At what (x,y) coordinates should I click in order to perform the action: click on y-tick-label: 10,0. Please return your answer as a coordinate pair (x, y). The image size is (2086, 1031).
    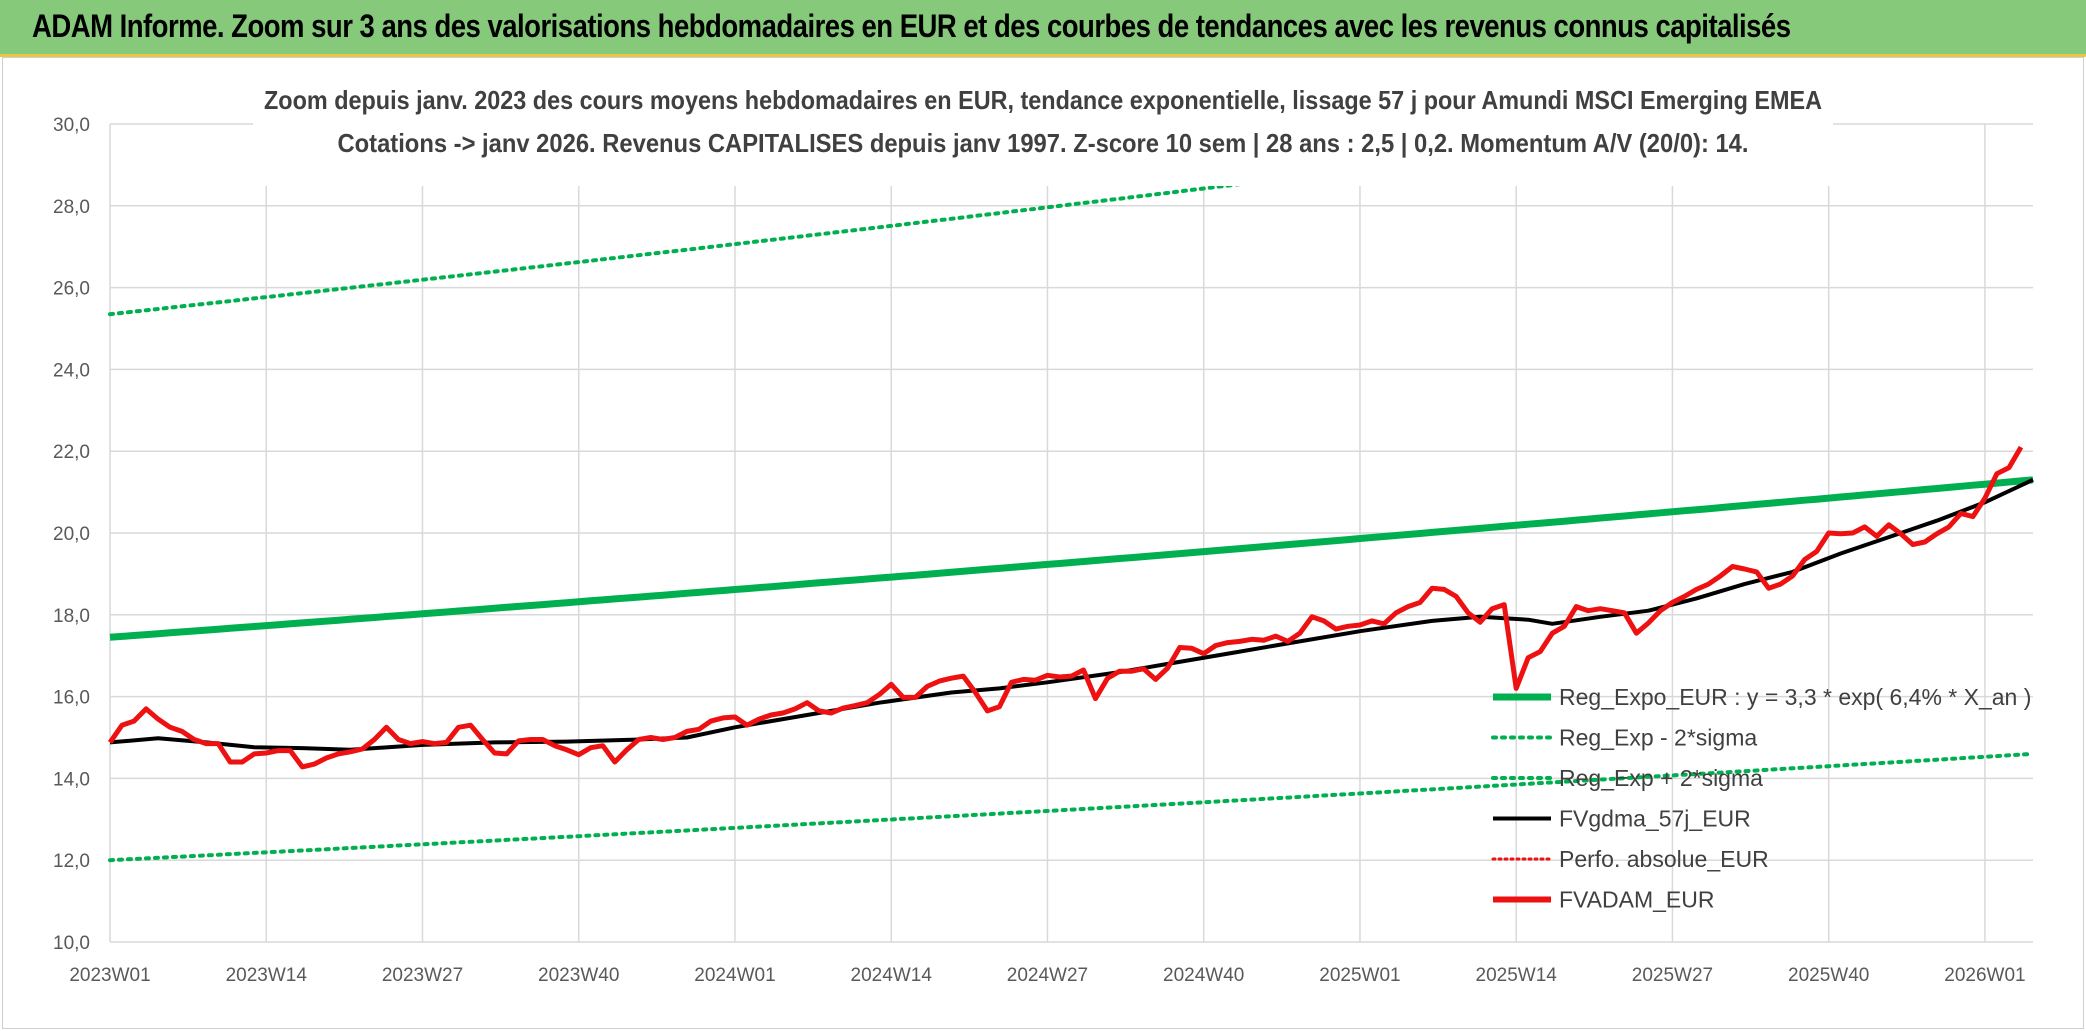
    Looking at the image, I should click on (71, 943).